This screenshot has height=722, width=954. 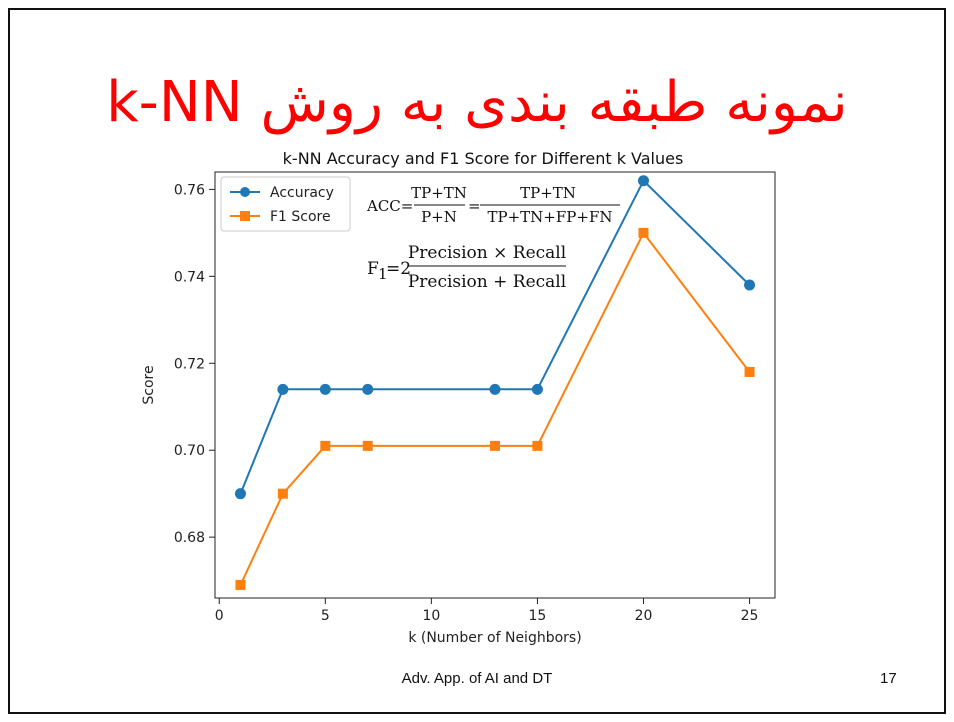 I want to click on f1-denominator: Precision + Recall, so click(x=487, y=282).